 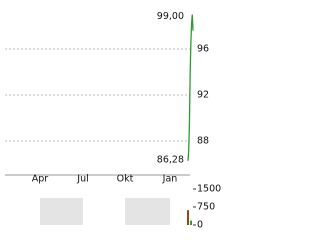 I want to click on min-label: 86,28, so click(x=170, y=159).